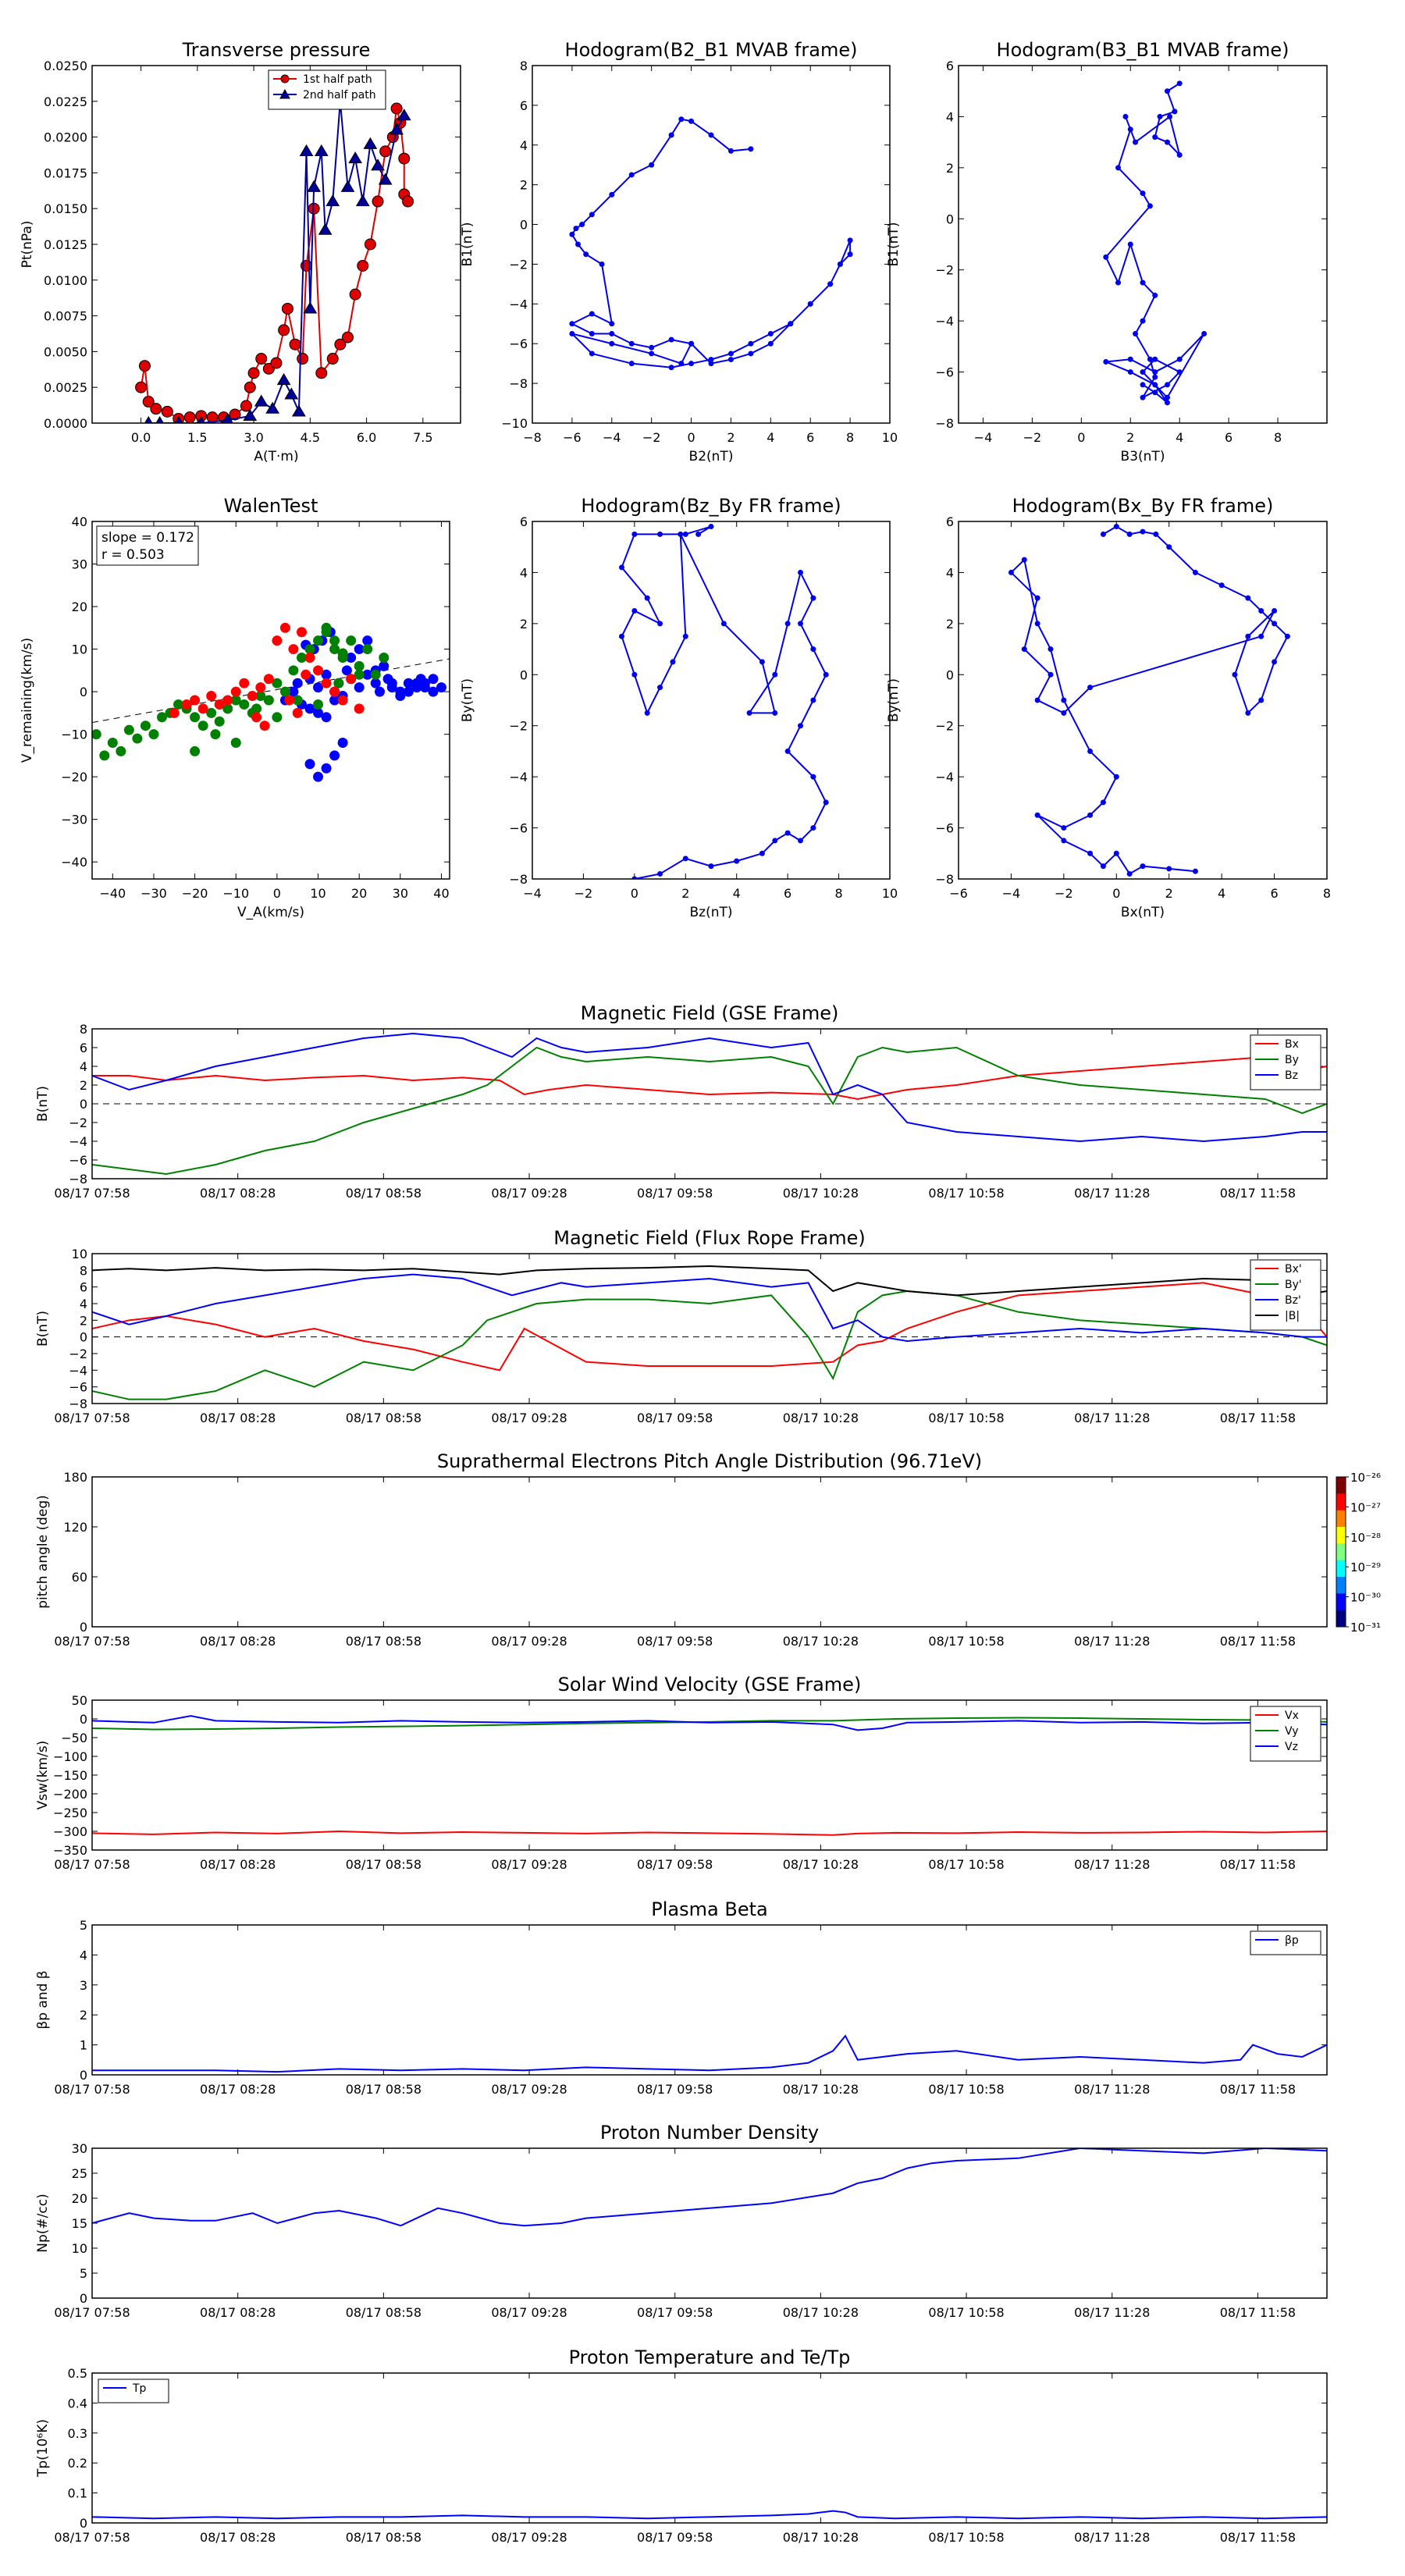 The height and width of the screenshot is (2576, 1405). What do you see at coordinates (529, 1641) in the screenshot?
I see `time-tick-label: 08/17 09:28` at bounding box center [529, 1641].